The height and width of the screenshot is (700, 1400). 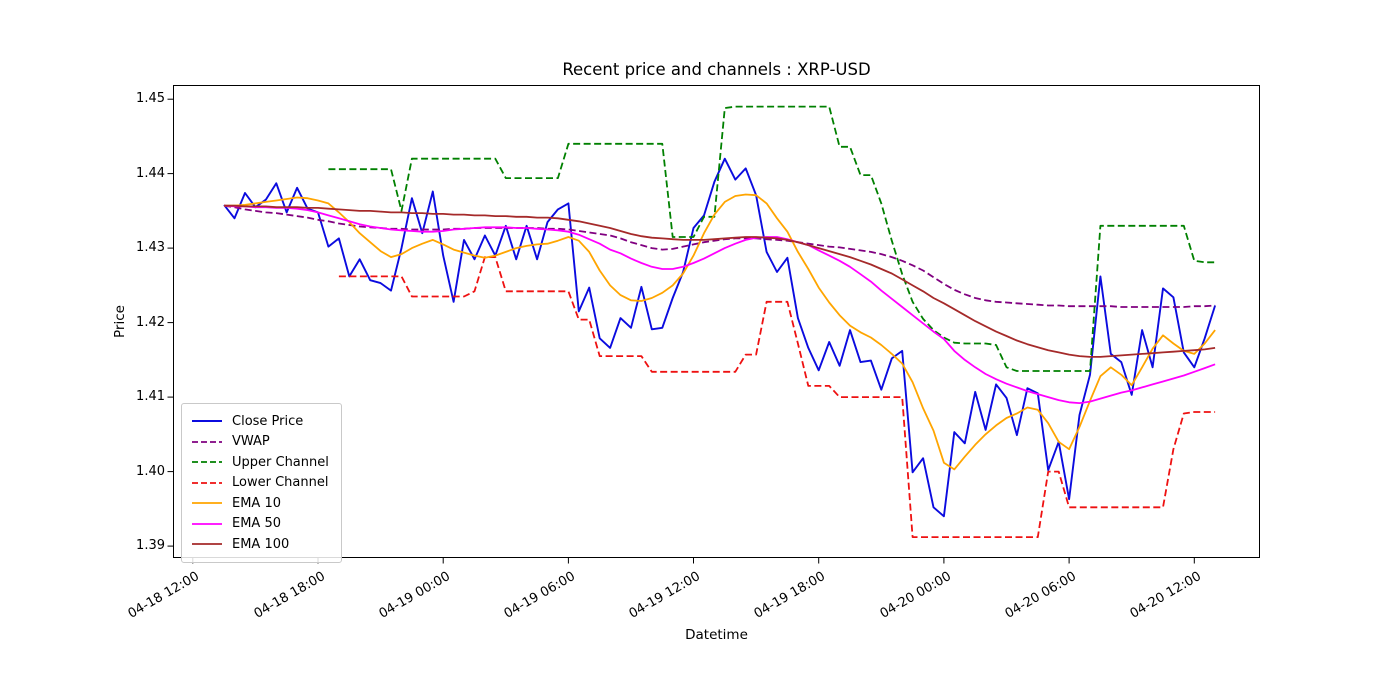 I want to click on y-tick-label: 1.45, so click(x=150, y=99).